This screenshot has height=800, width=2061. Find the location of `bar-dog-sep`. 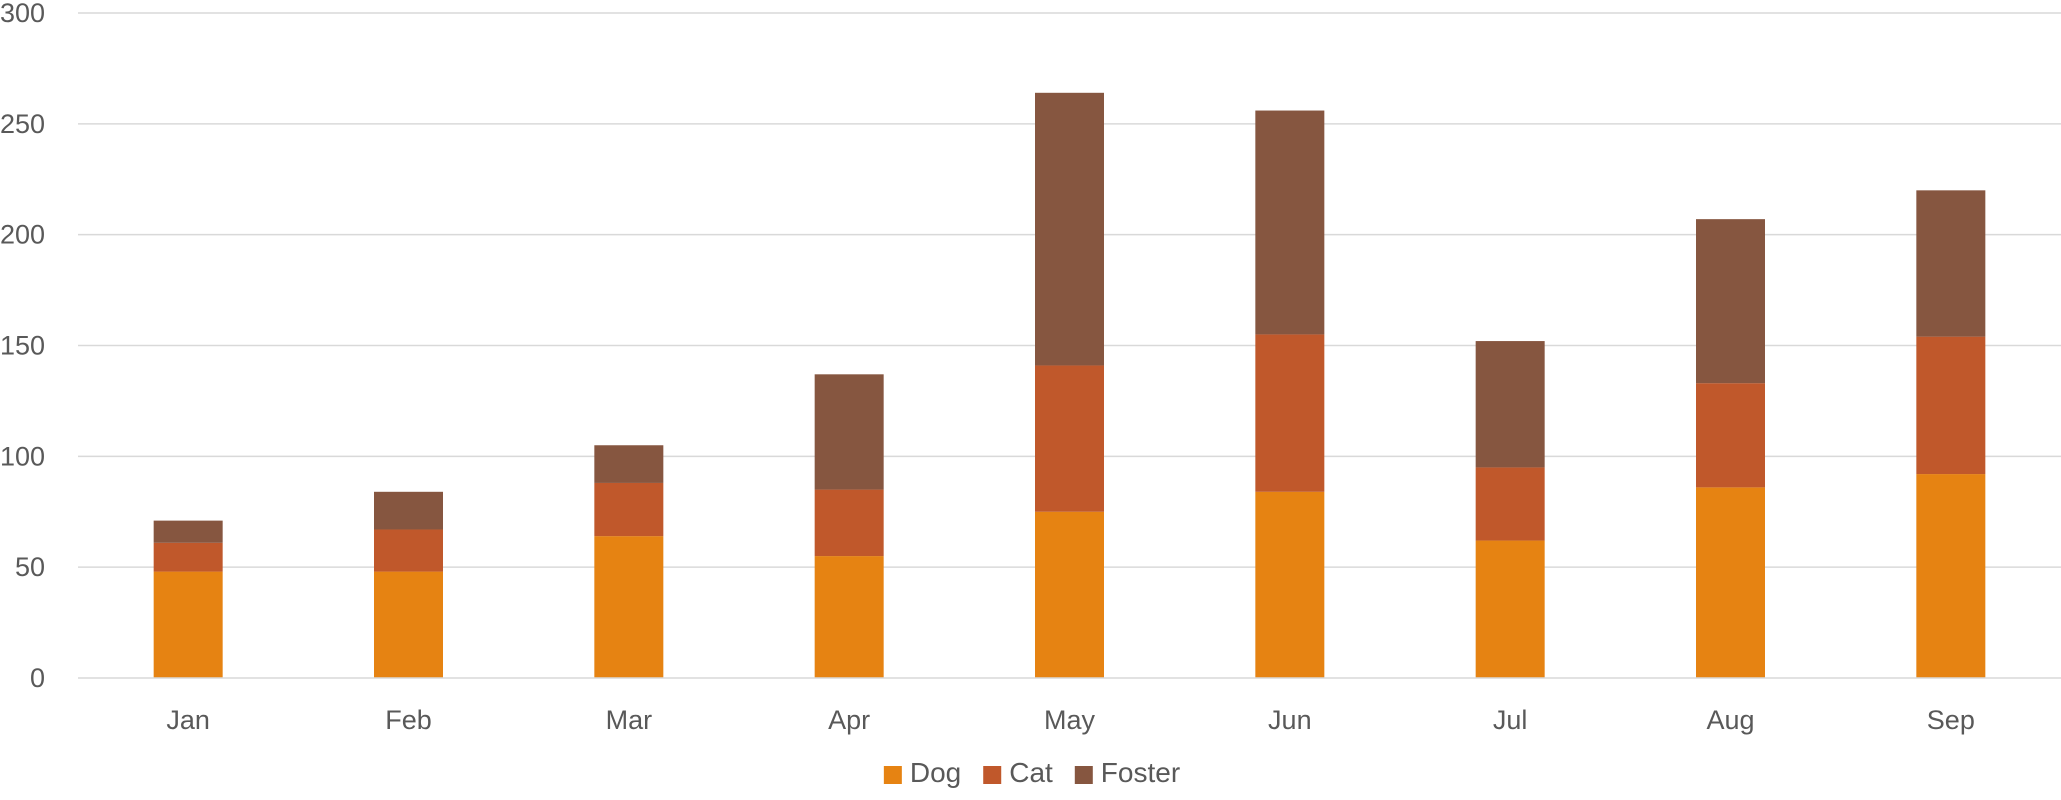

bar-dog-sep is located at coordinates (1951, 576).